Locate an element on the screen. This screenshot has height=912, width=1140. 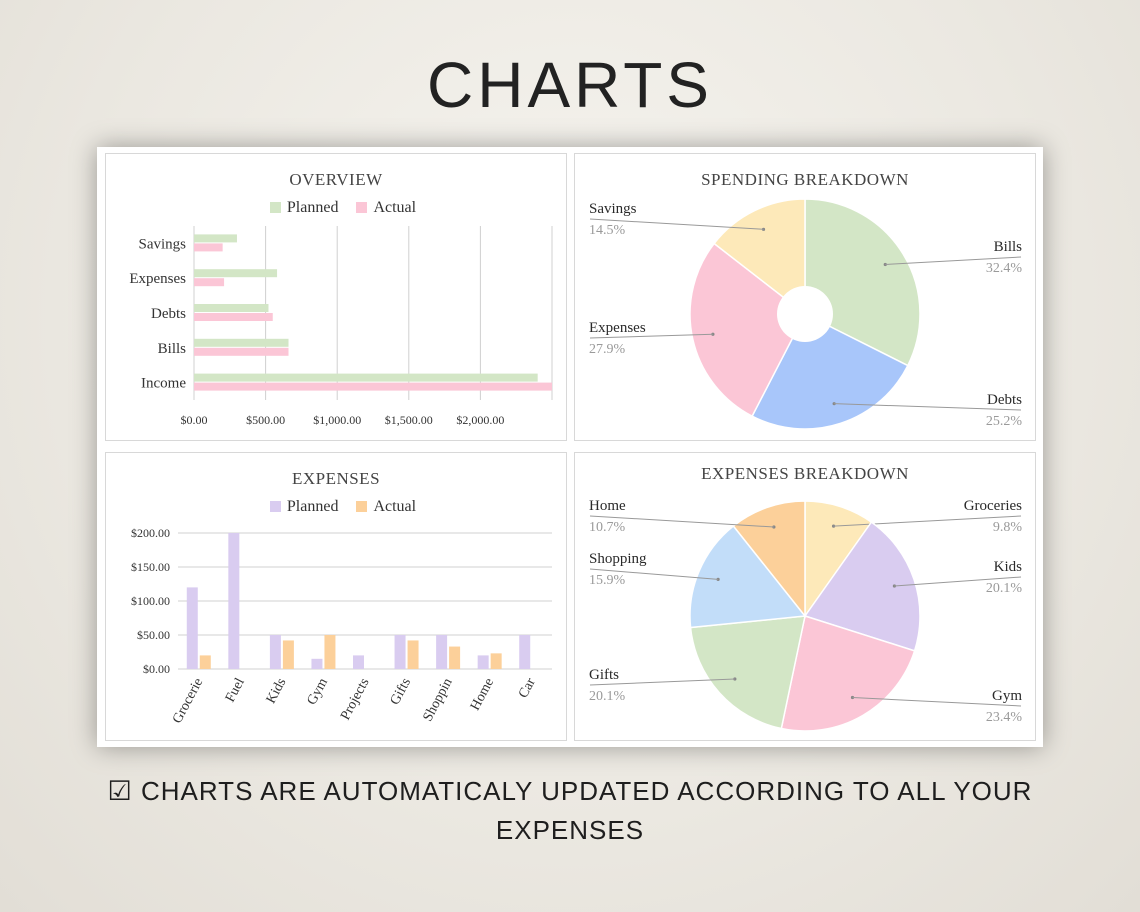
pie-slice-debts is located at coordinates (830, 371).